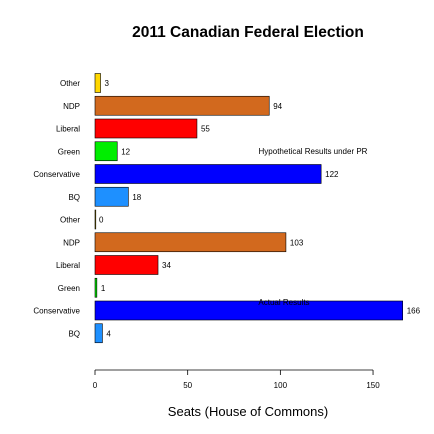  What do you see at coordinates (248, 411) in the screenshot?
I see `x-axis-label: Seats (House of Commons)` at bounding box center [248, 411].